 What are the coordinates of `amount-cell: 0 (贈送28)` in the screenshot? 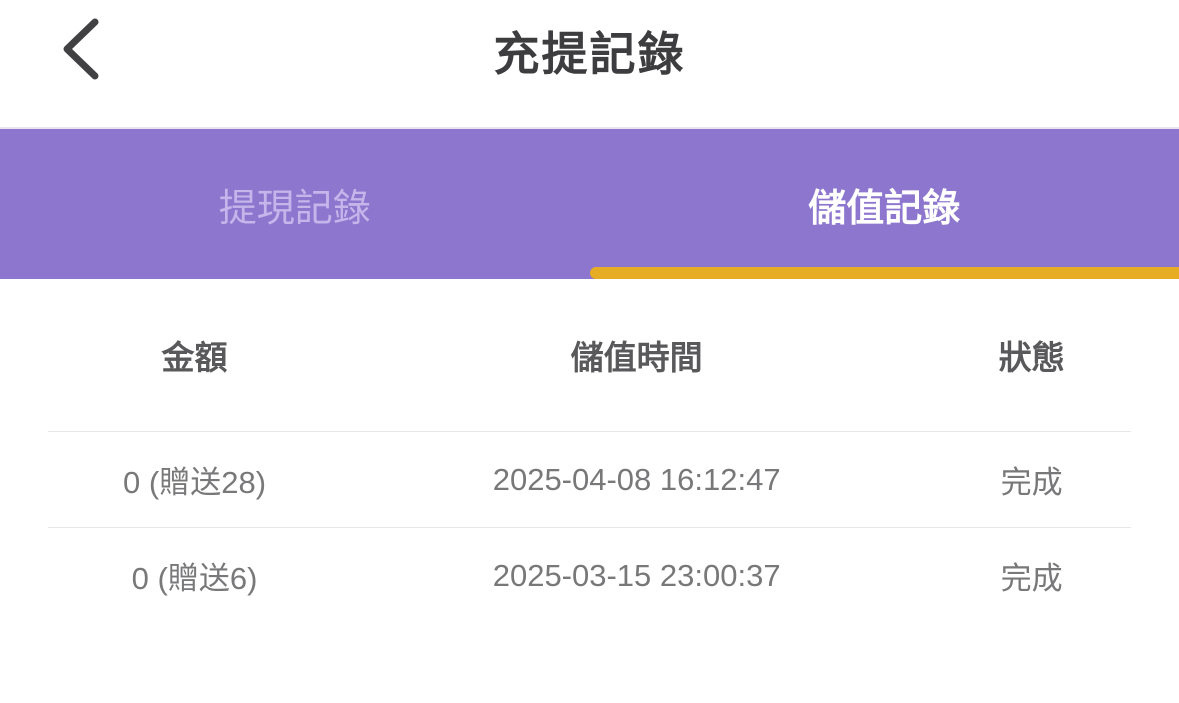 It's located at (195, 482).